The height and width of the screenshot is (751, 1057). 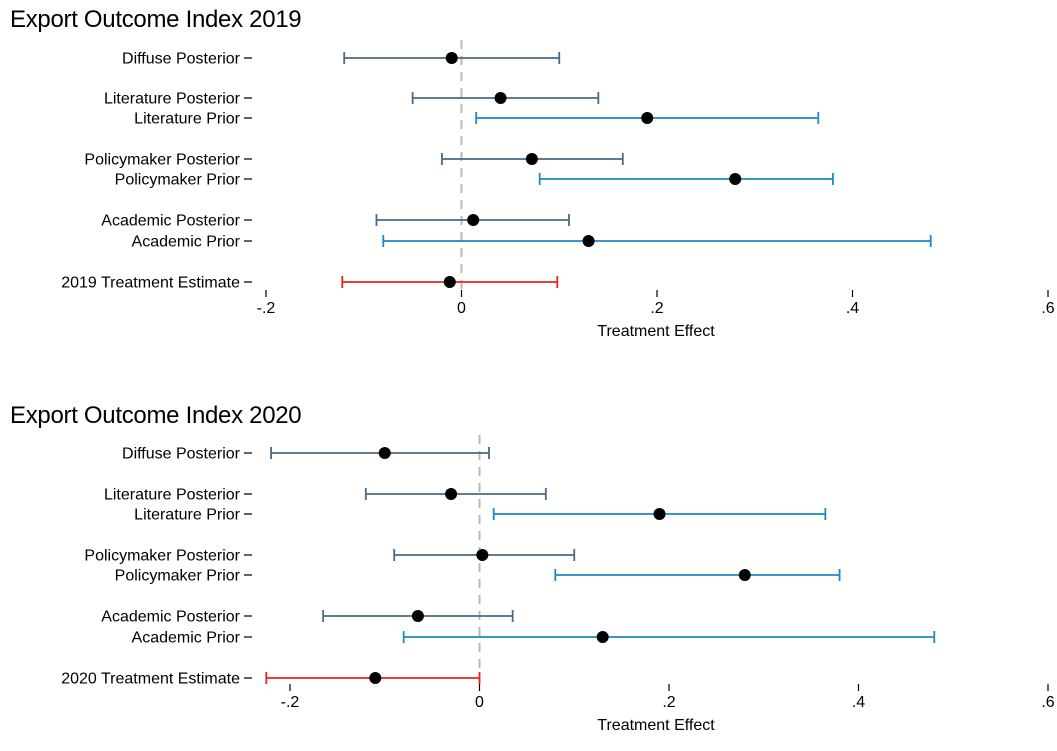 What do you see at coordinates (150, 679) in the screenshot?
I see `y-tick-label: 2020 Treatment Estimate` at bounding box center [150, 679].